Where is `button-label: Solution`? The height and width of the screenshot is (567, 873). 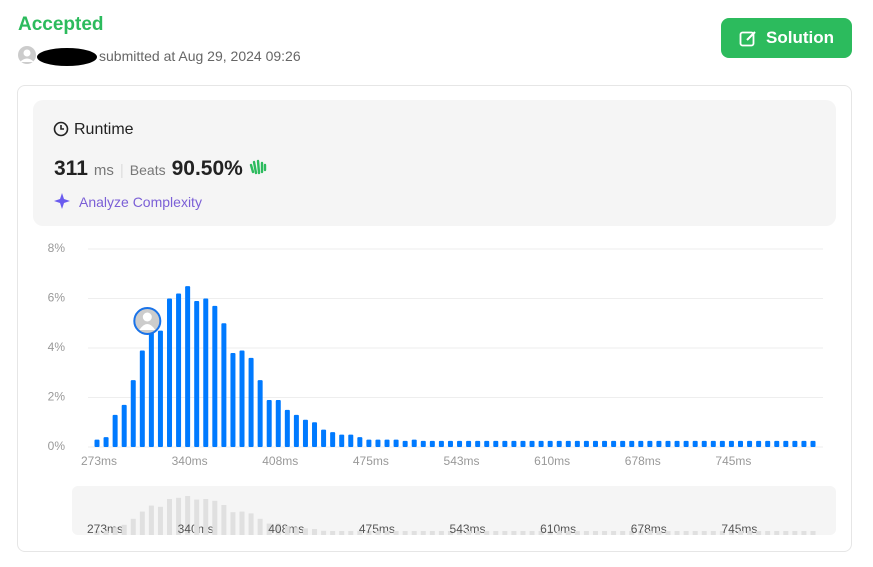 button-label: Solution is located at coordinates (800, 37).